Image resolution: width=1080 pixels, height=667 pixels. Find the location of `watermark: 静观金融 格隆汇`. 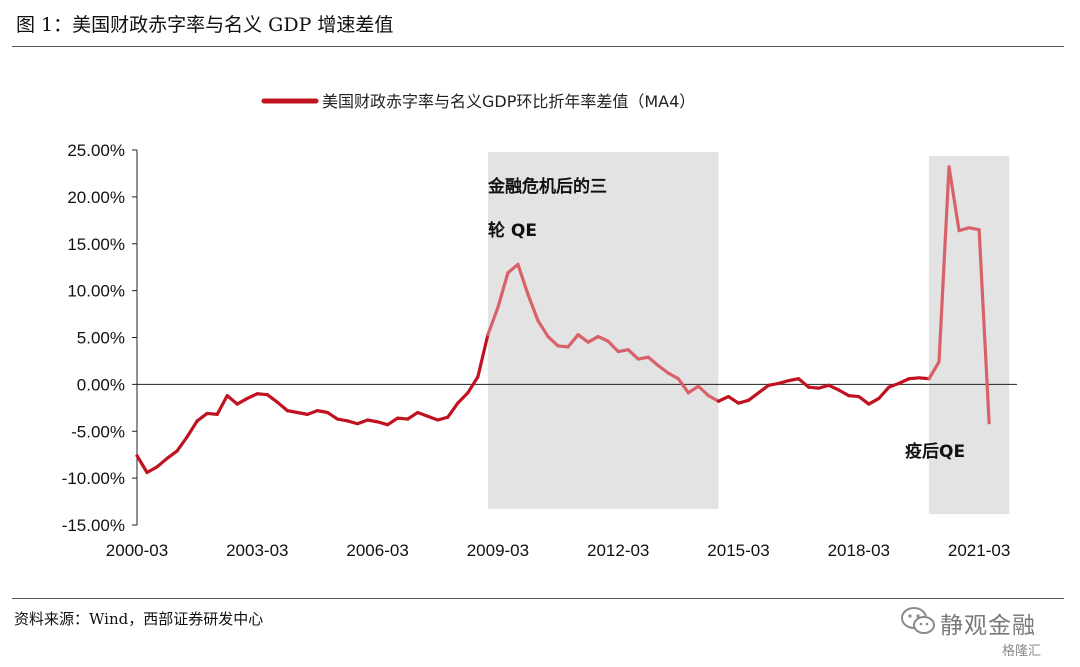

watermark: 静观金融 格隆汇 is located at coordinates (985, 630).